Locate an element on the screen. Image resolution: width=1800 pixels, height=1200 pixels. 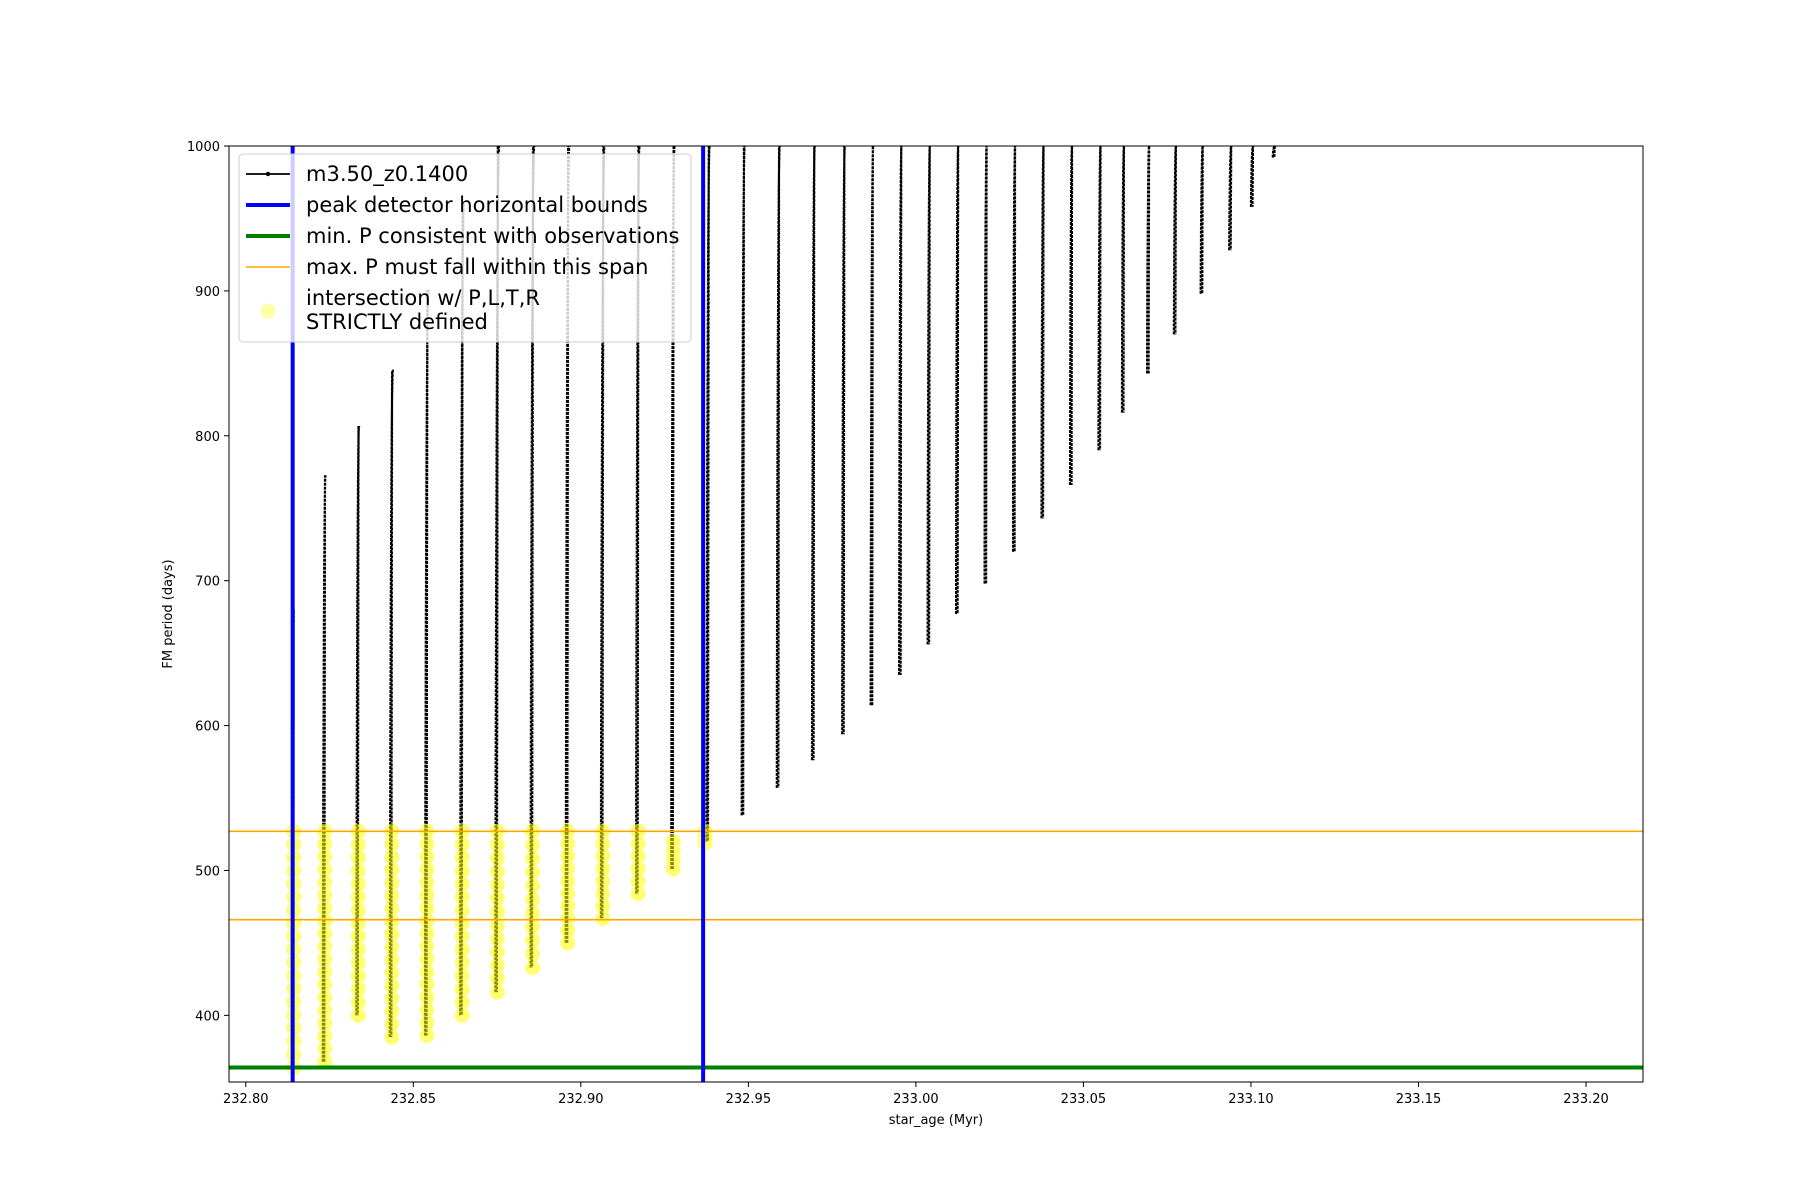
y-tick-label-6: 1000 is located at coordinates (203, 147).